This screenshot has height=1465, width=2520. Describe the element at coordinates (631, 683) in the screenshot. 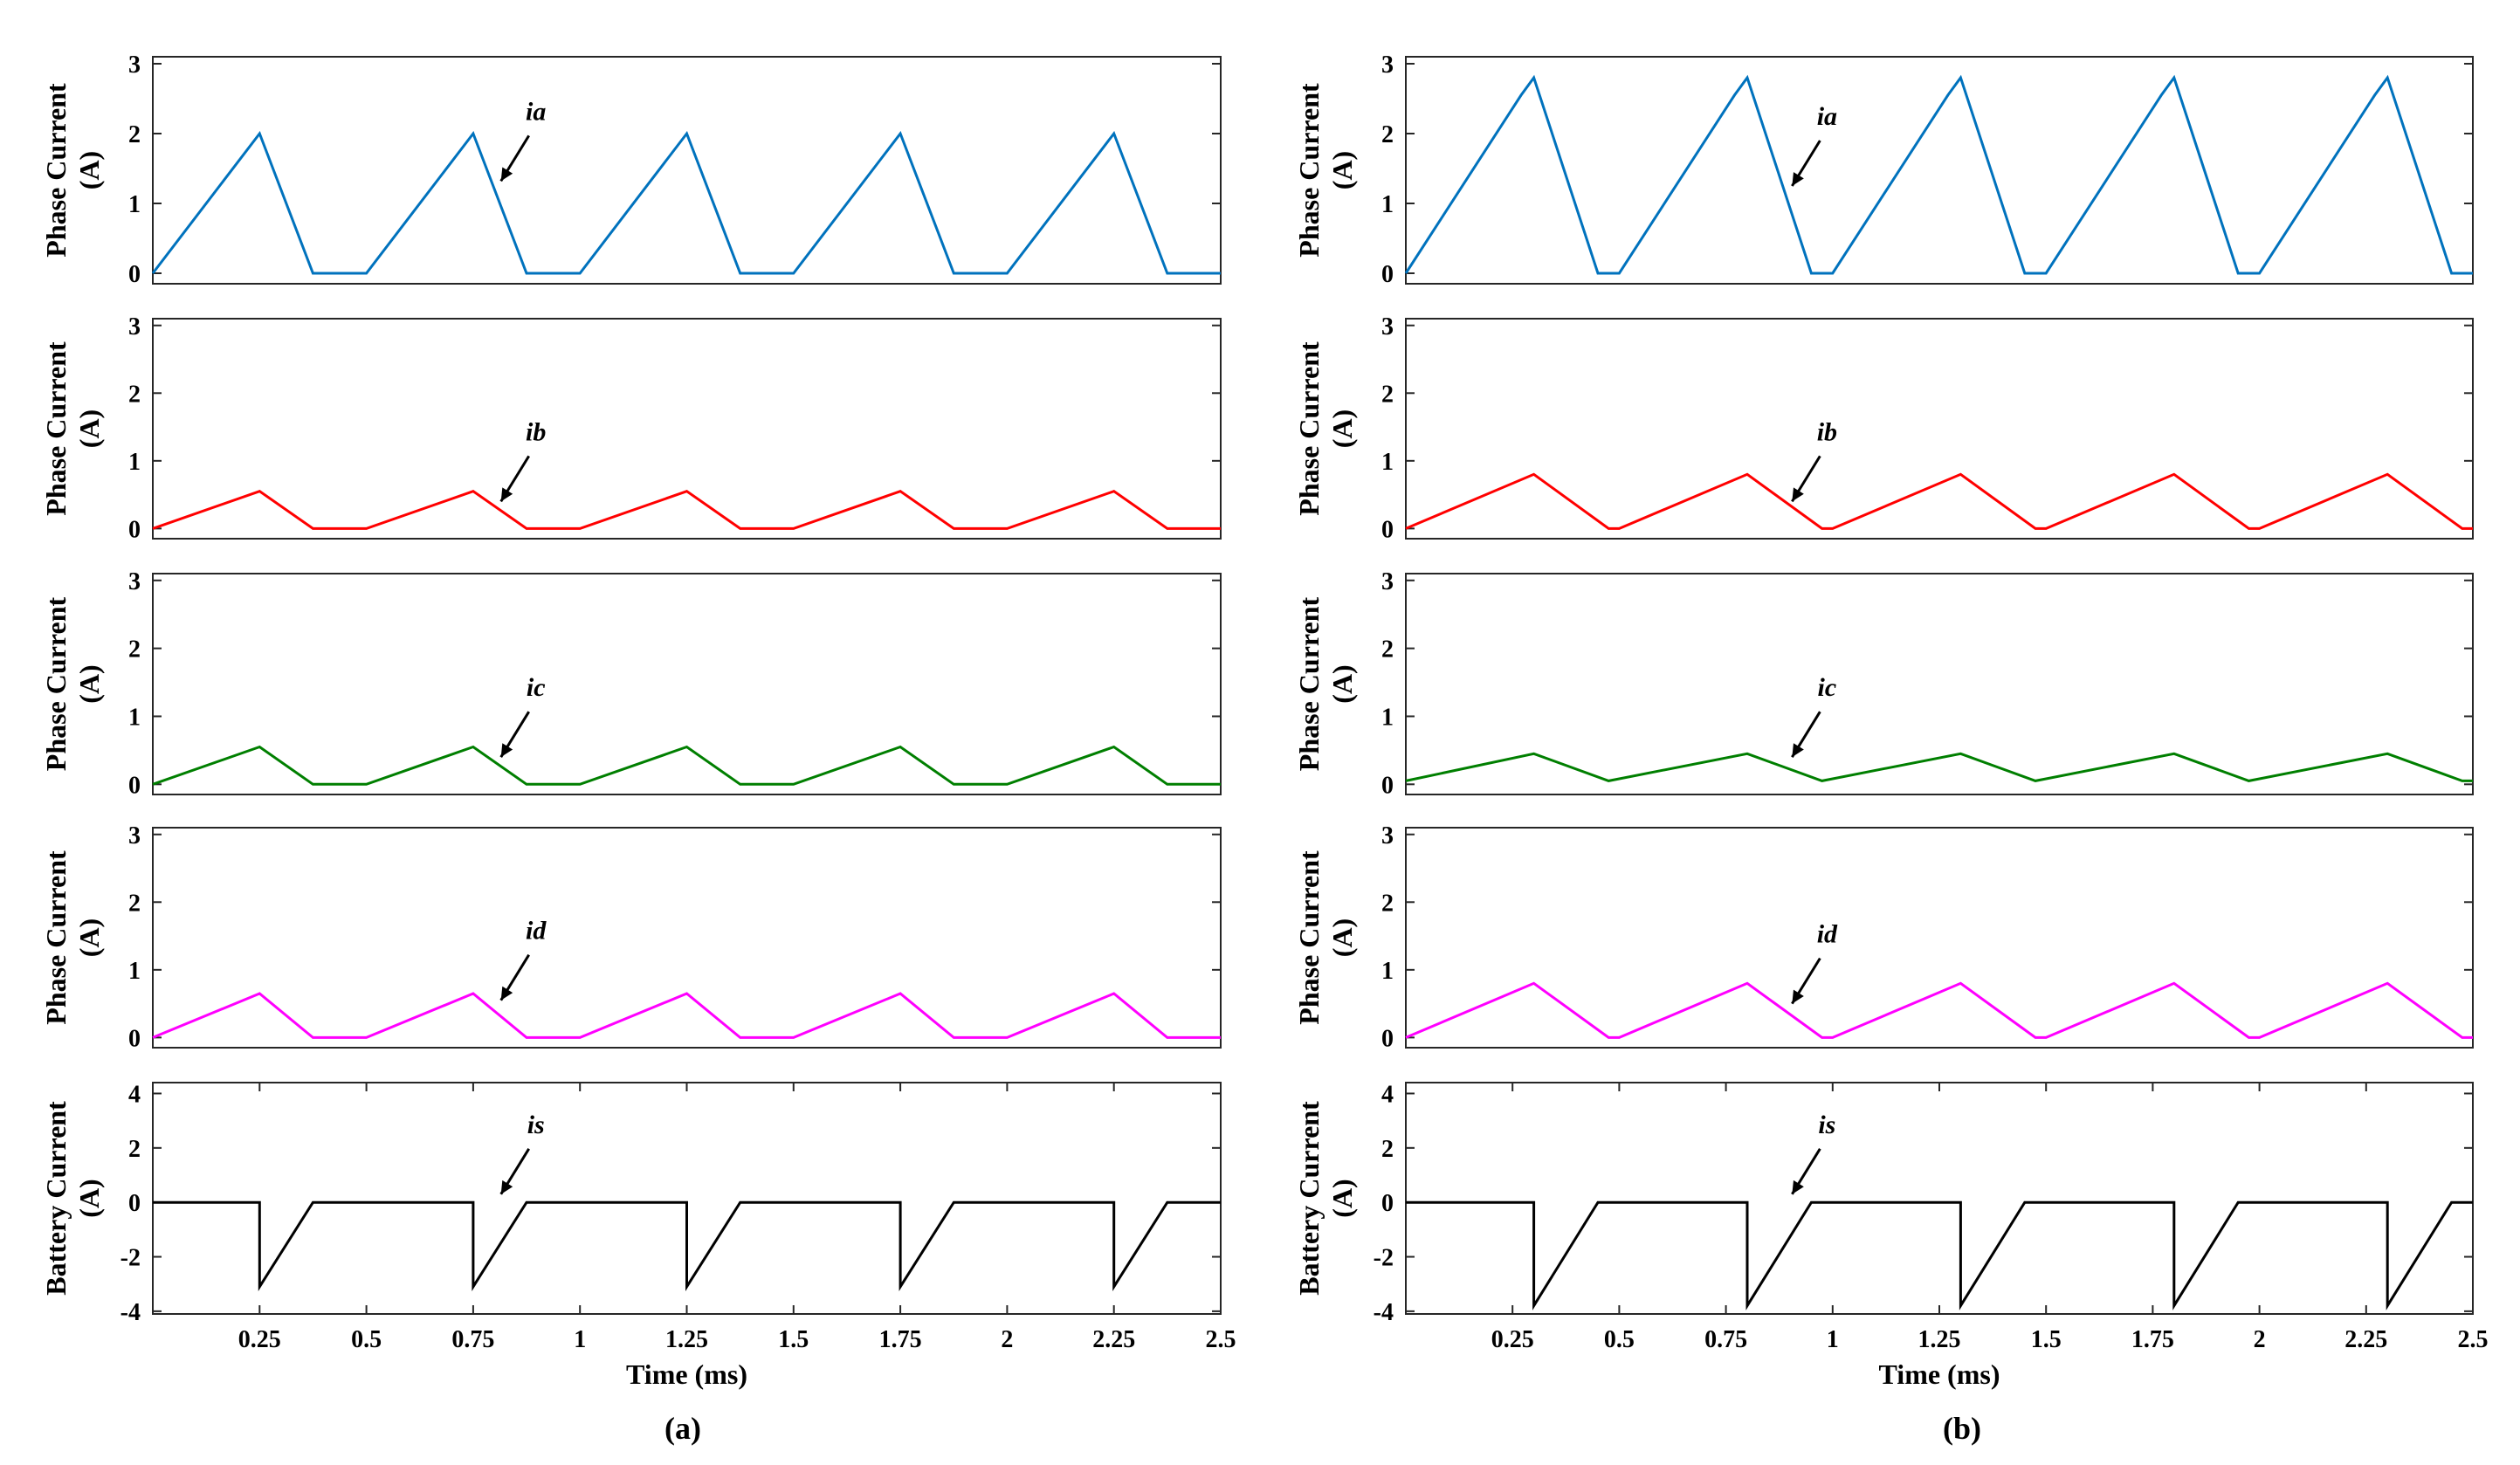

I see `subplot-a-3: 0 1 2 3 Phase Current(A) ic` at that location.